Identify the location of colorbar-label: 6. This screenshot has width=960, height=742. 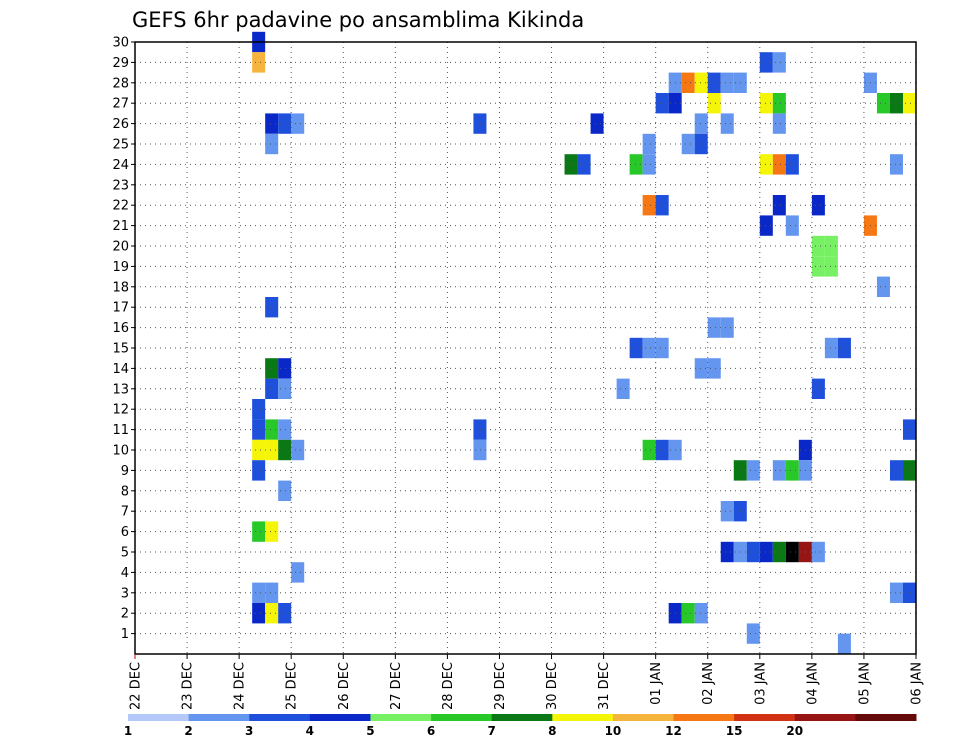
(431, 731).